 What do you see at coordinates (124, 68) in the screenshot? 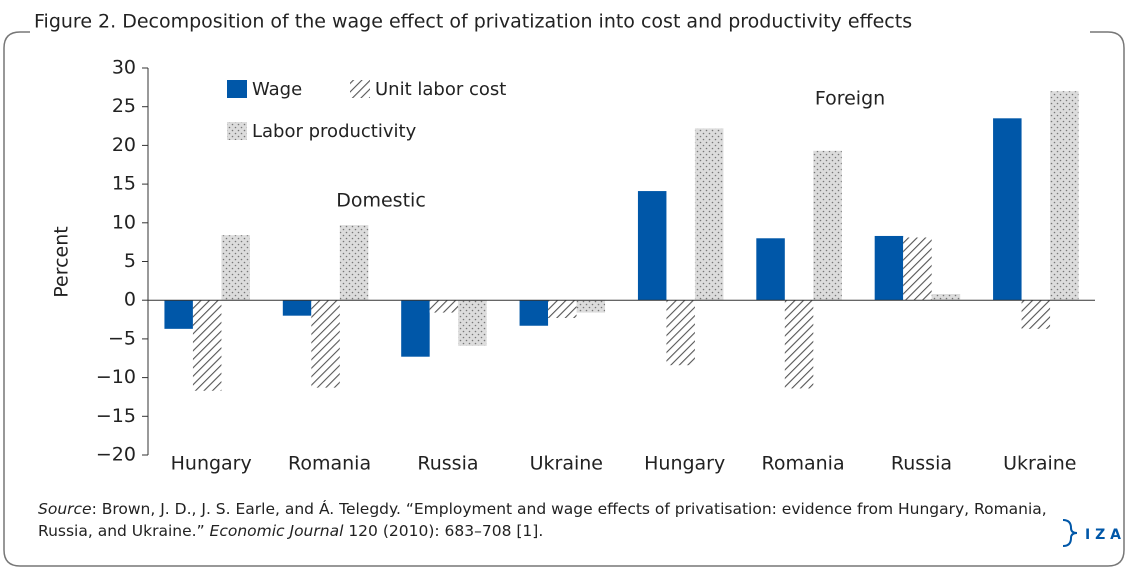
I see `y-tick-label: 30` at bounding box center [124, 68].